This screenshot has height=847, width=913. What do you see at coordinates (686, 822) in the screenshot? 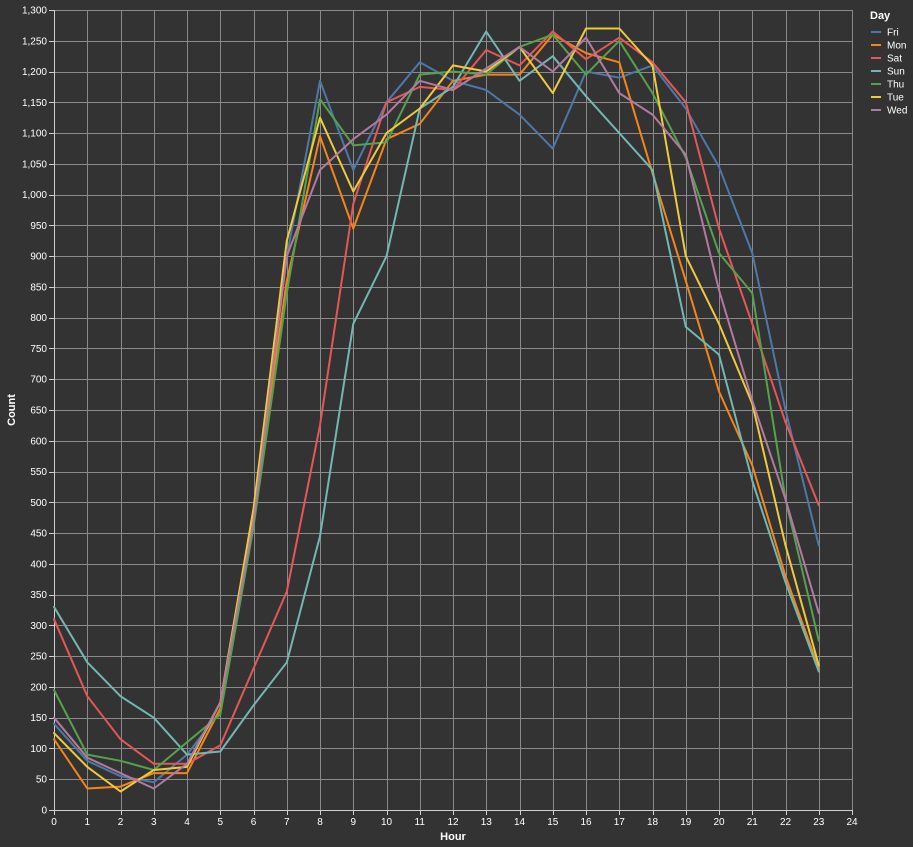
I see `x-tick-label: 19` at bounding box center [686, 822].